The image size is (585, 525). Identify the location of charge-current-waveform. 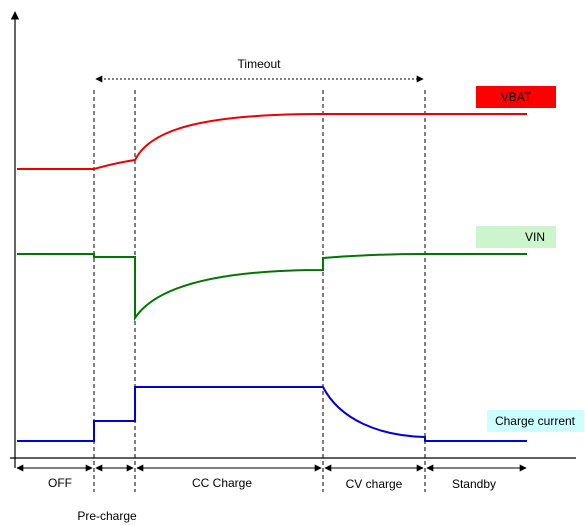
(272, 414).